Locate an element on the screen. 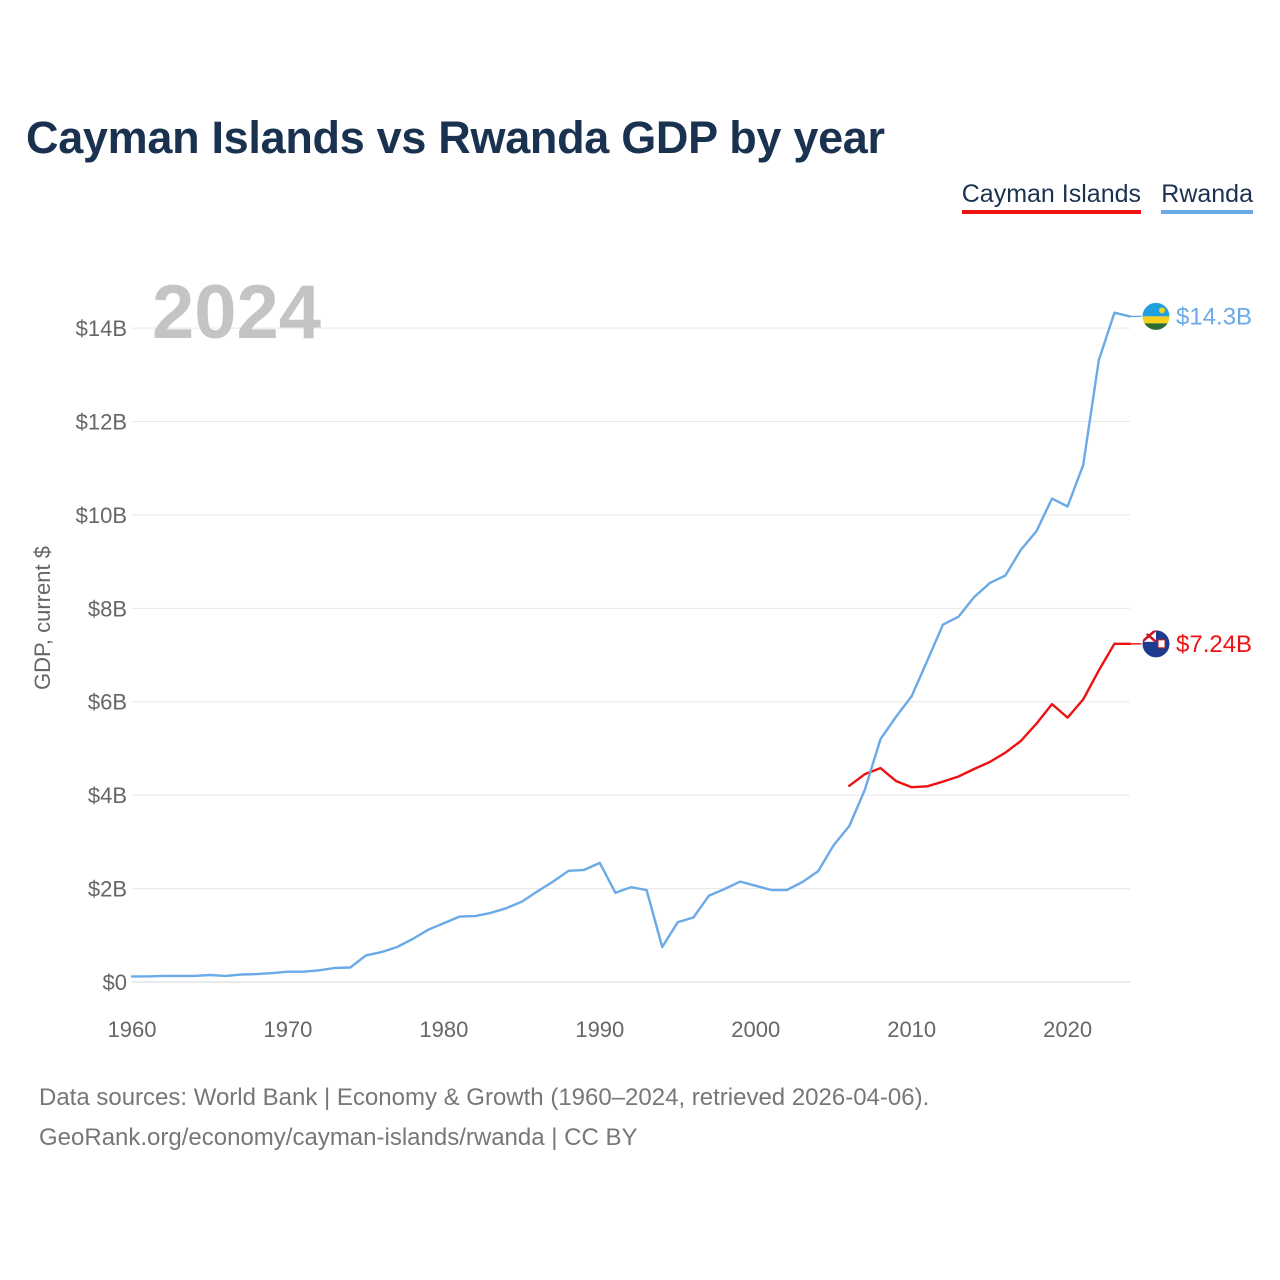  cayman-islands-flag-icon is located at coordinates (1156, 644).